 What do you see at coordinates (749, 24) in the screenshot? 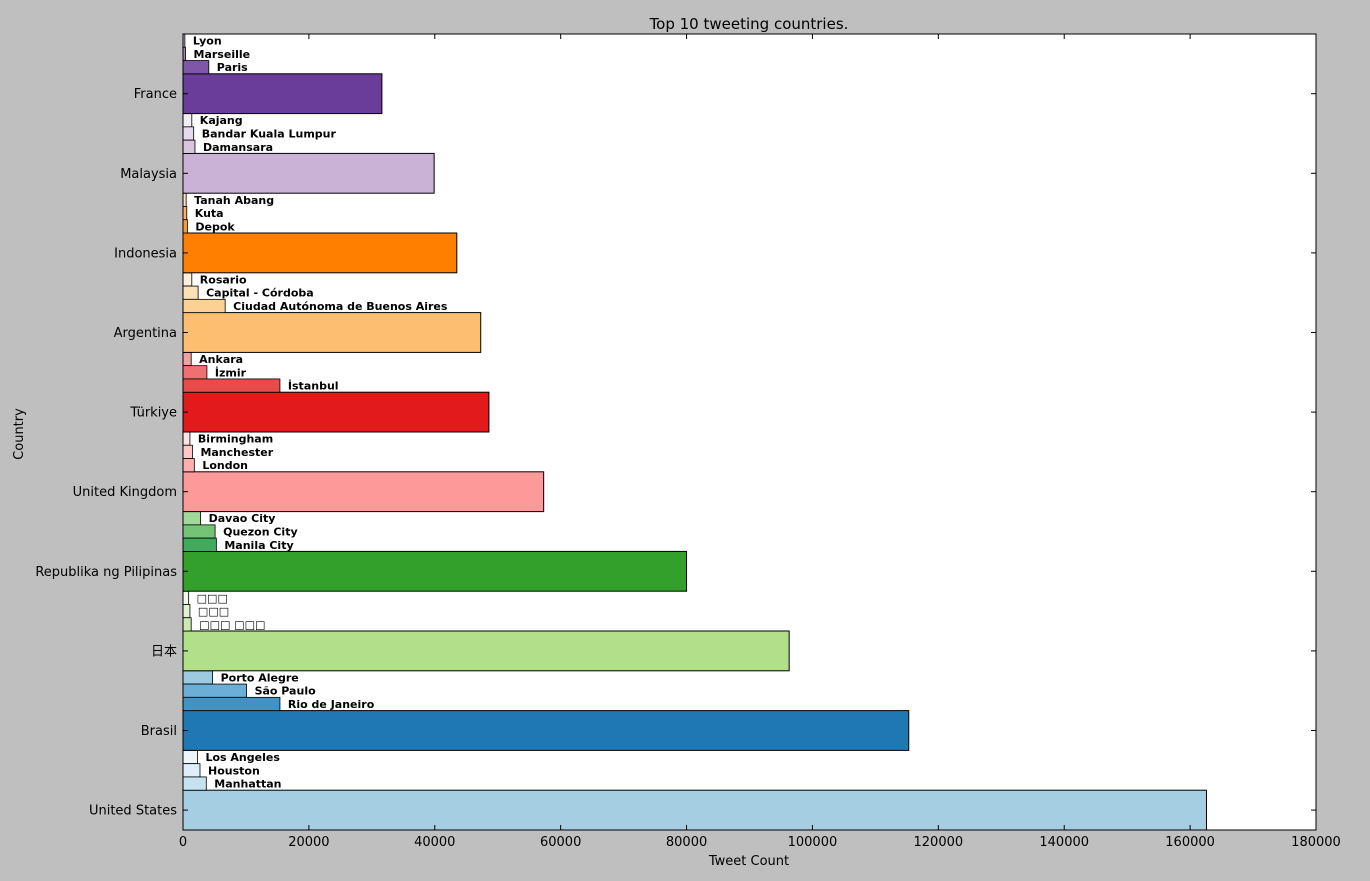
I see `chart-title: Top 10 tweeting countries.` at bounding box center [749, 24].